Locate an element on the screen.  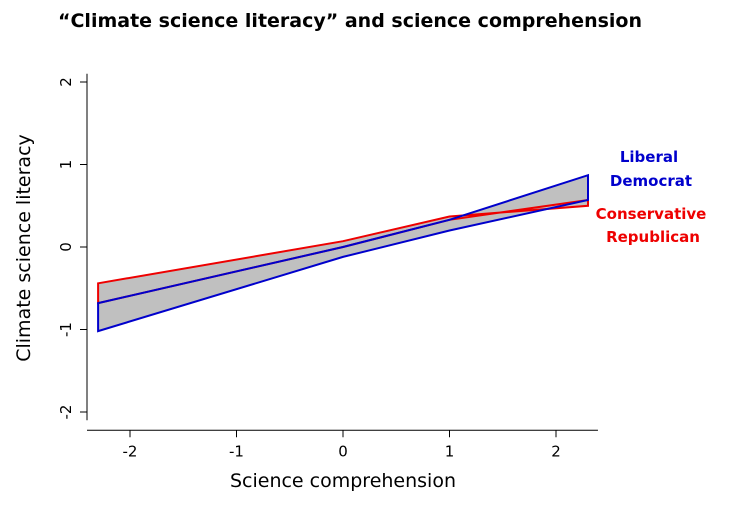
x-tick-label-0: -2 is located at coordinates (130, 451).